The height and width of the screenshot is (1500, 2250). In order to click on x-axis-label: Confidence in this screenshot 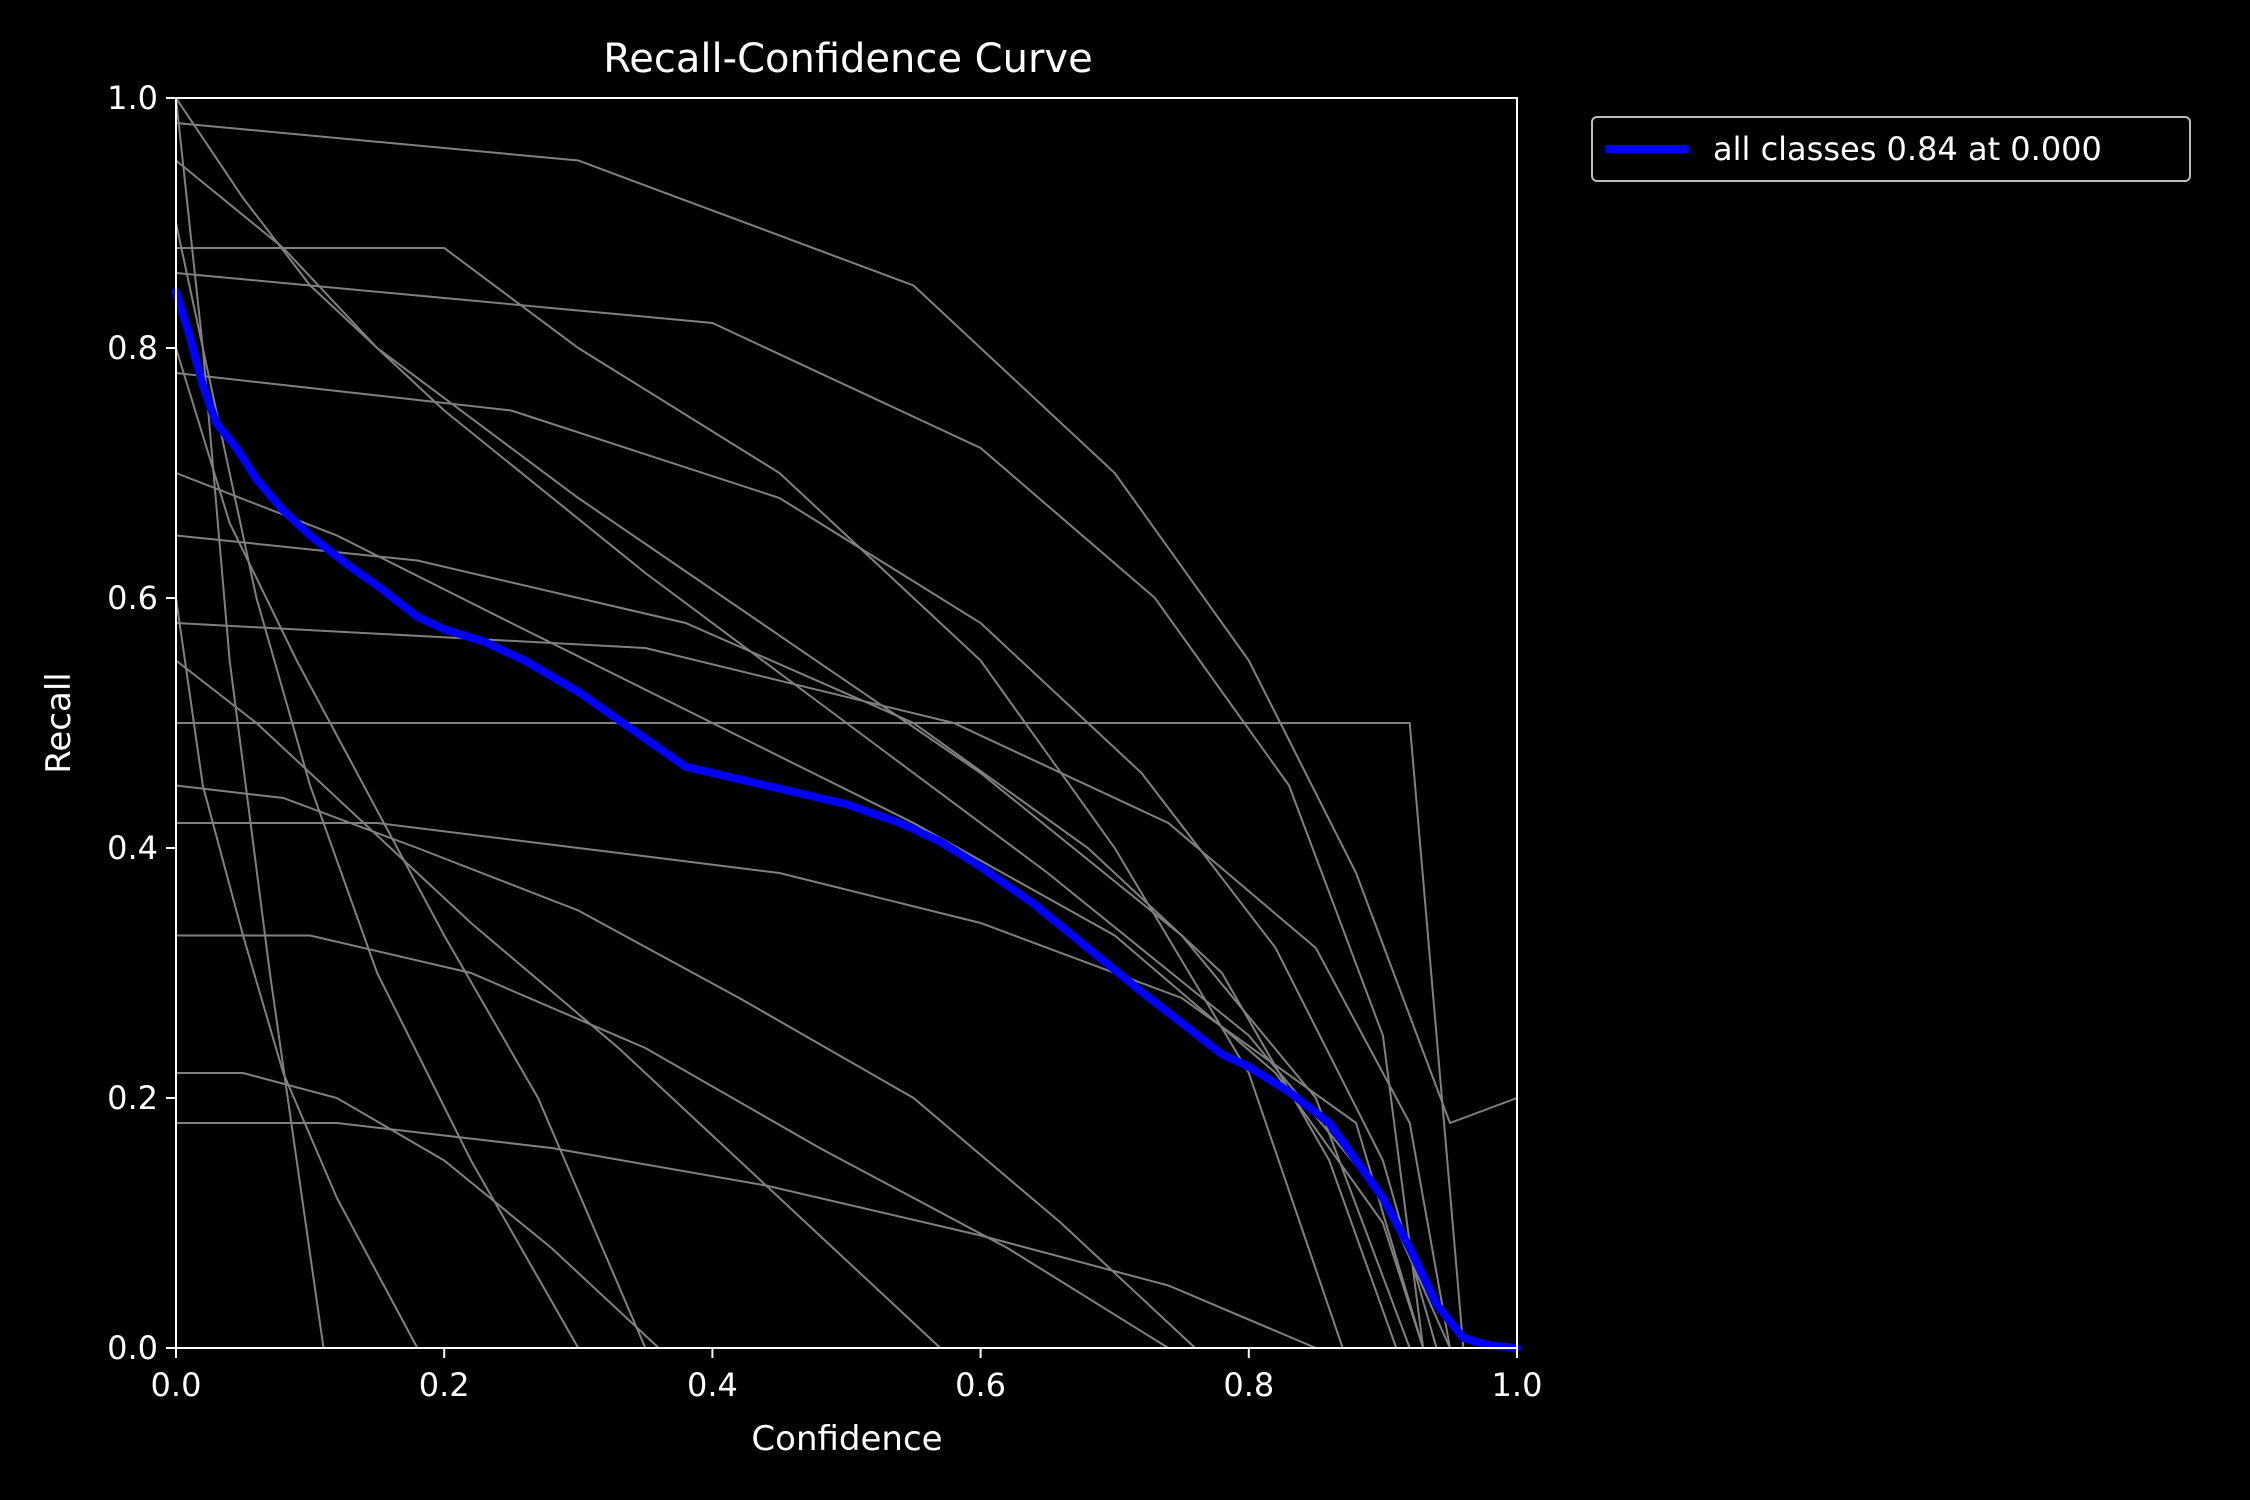, I will do `click(846, 1439)`.